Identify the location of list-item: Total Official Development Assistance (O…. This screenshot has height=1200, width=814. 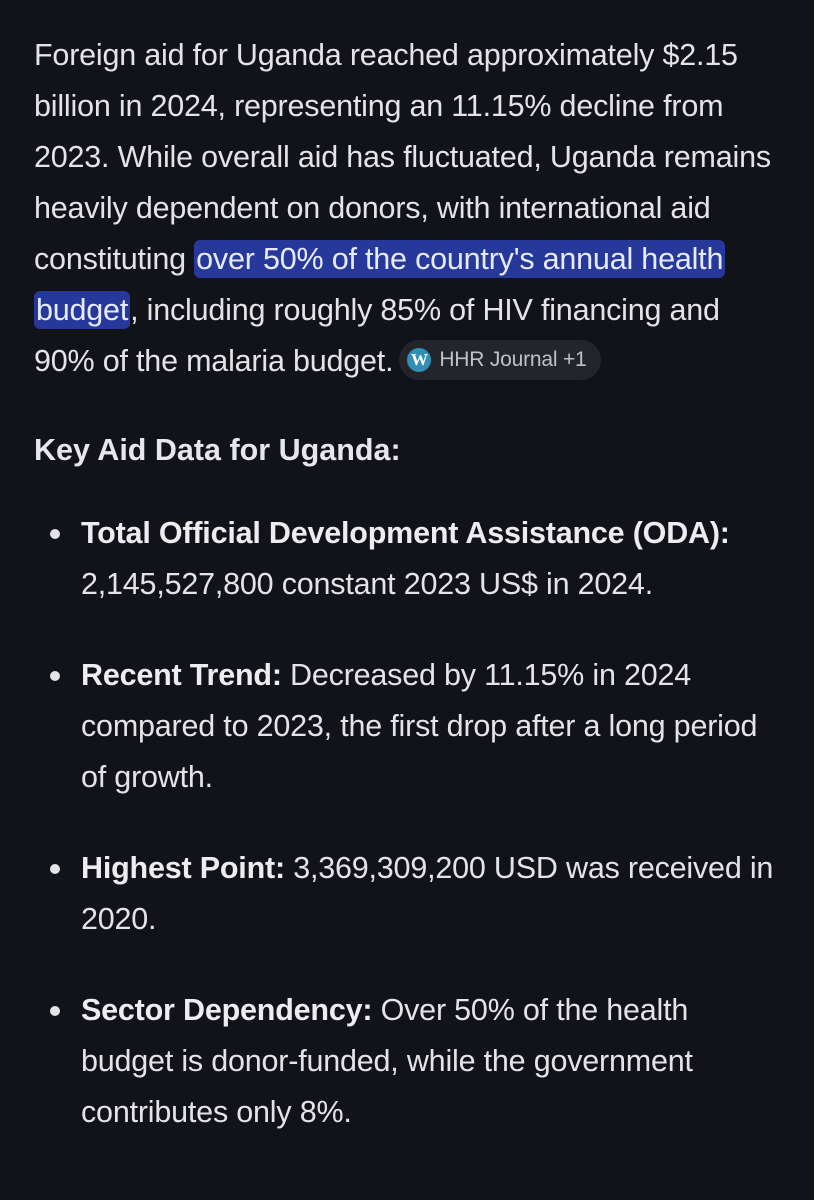
(407, 559).